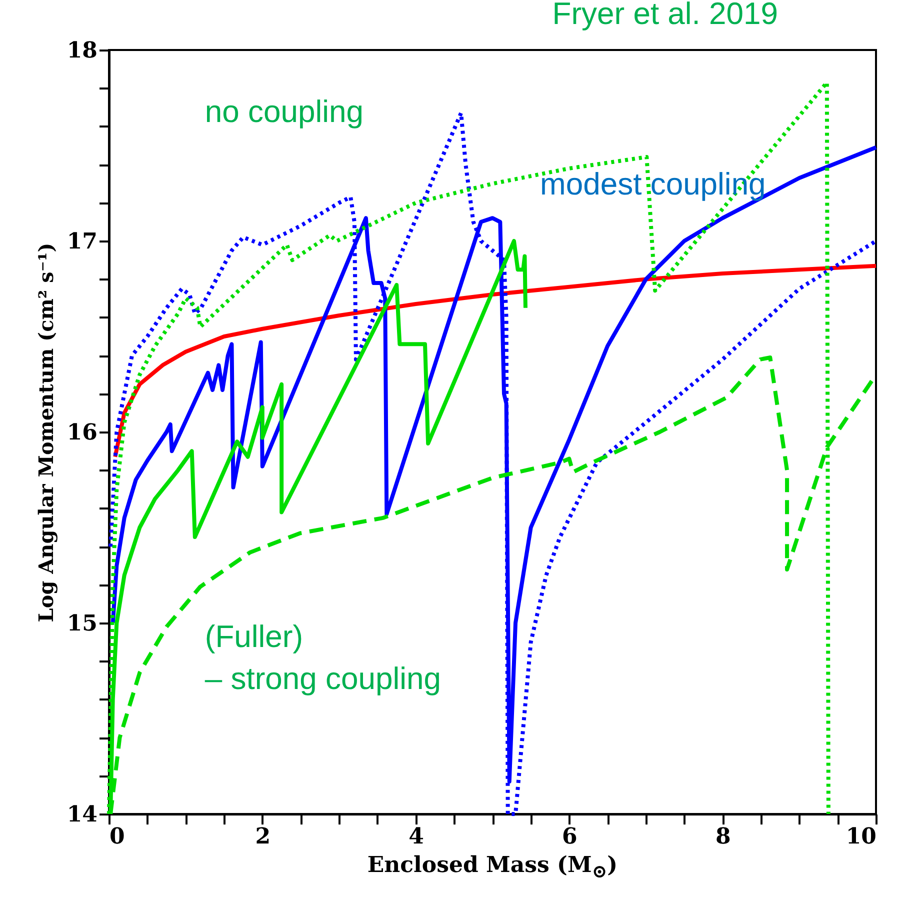  Describe the element at coordinates (723, 837) in the screenshot. I see `x-tick-label: 8` at that location.